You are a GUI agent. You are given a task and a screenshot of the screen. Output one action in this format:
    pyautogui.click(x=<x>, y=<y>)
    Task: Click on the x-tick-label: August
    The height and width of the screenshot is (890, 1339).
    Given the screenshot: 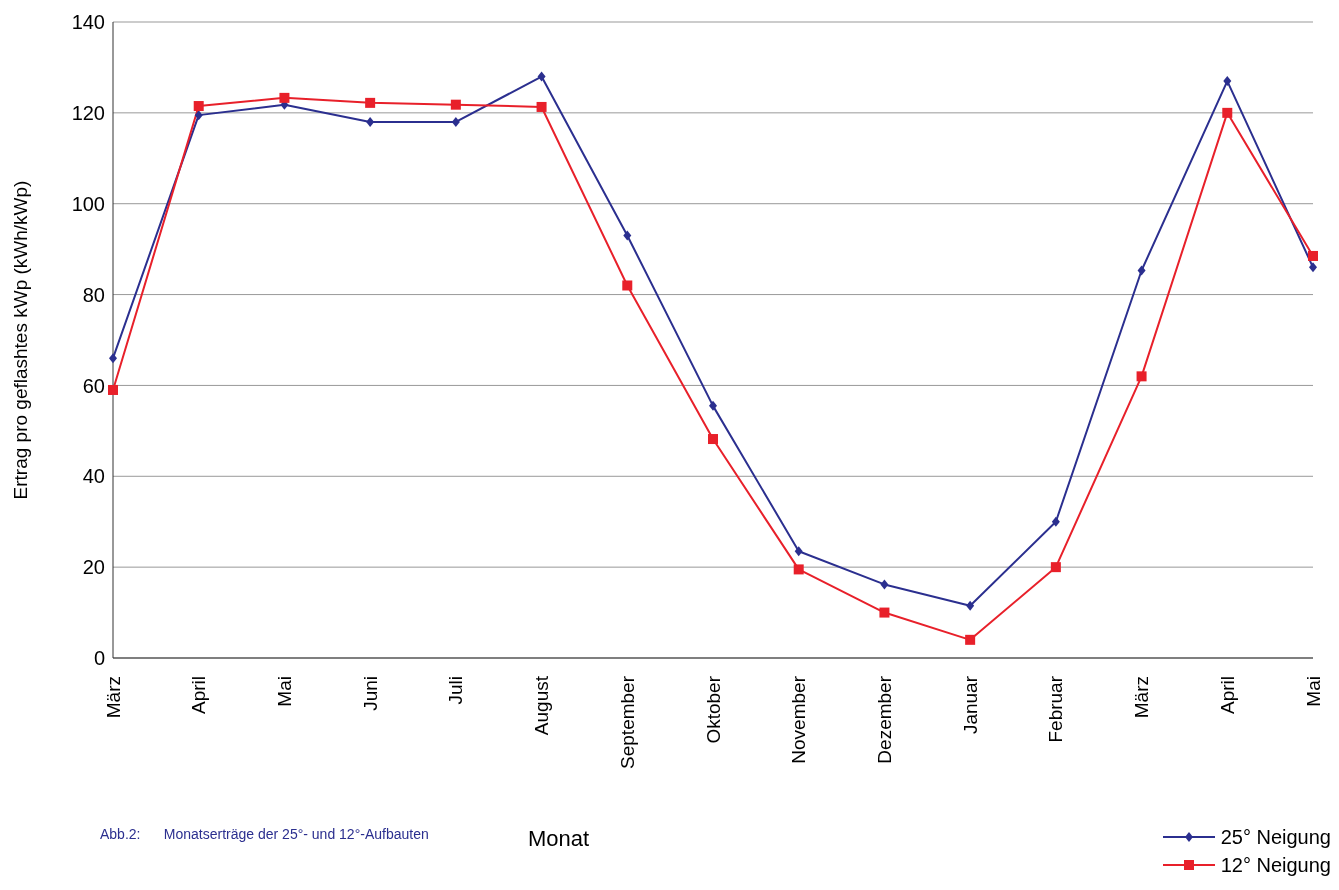 What is the action you would take?
    pyautogui.click(x=542, y=705)
    